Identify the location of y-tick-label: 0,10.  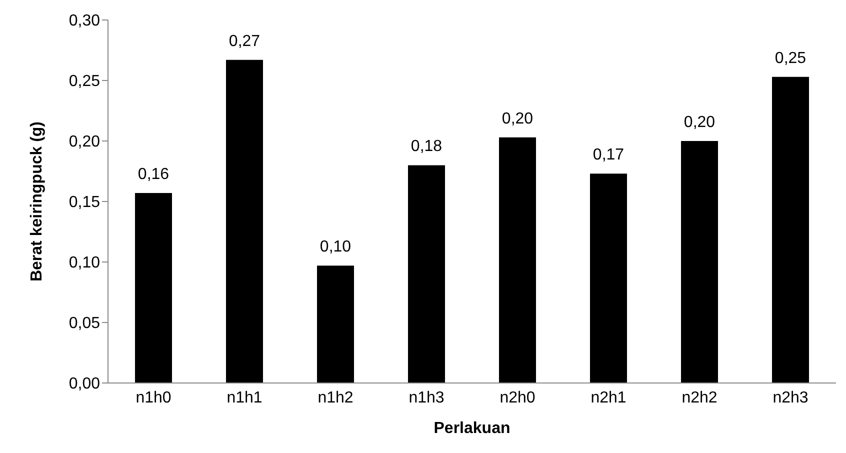
(84, 263).